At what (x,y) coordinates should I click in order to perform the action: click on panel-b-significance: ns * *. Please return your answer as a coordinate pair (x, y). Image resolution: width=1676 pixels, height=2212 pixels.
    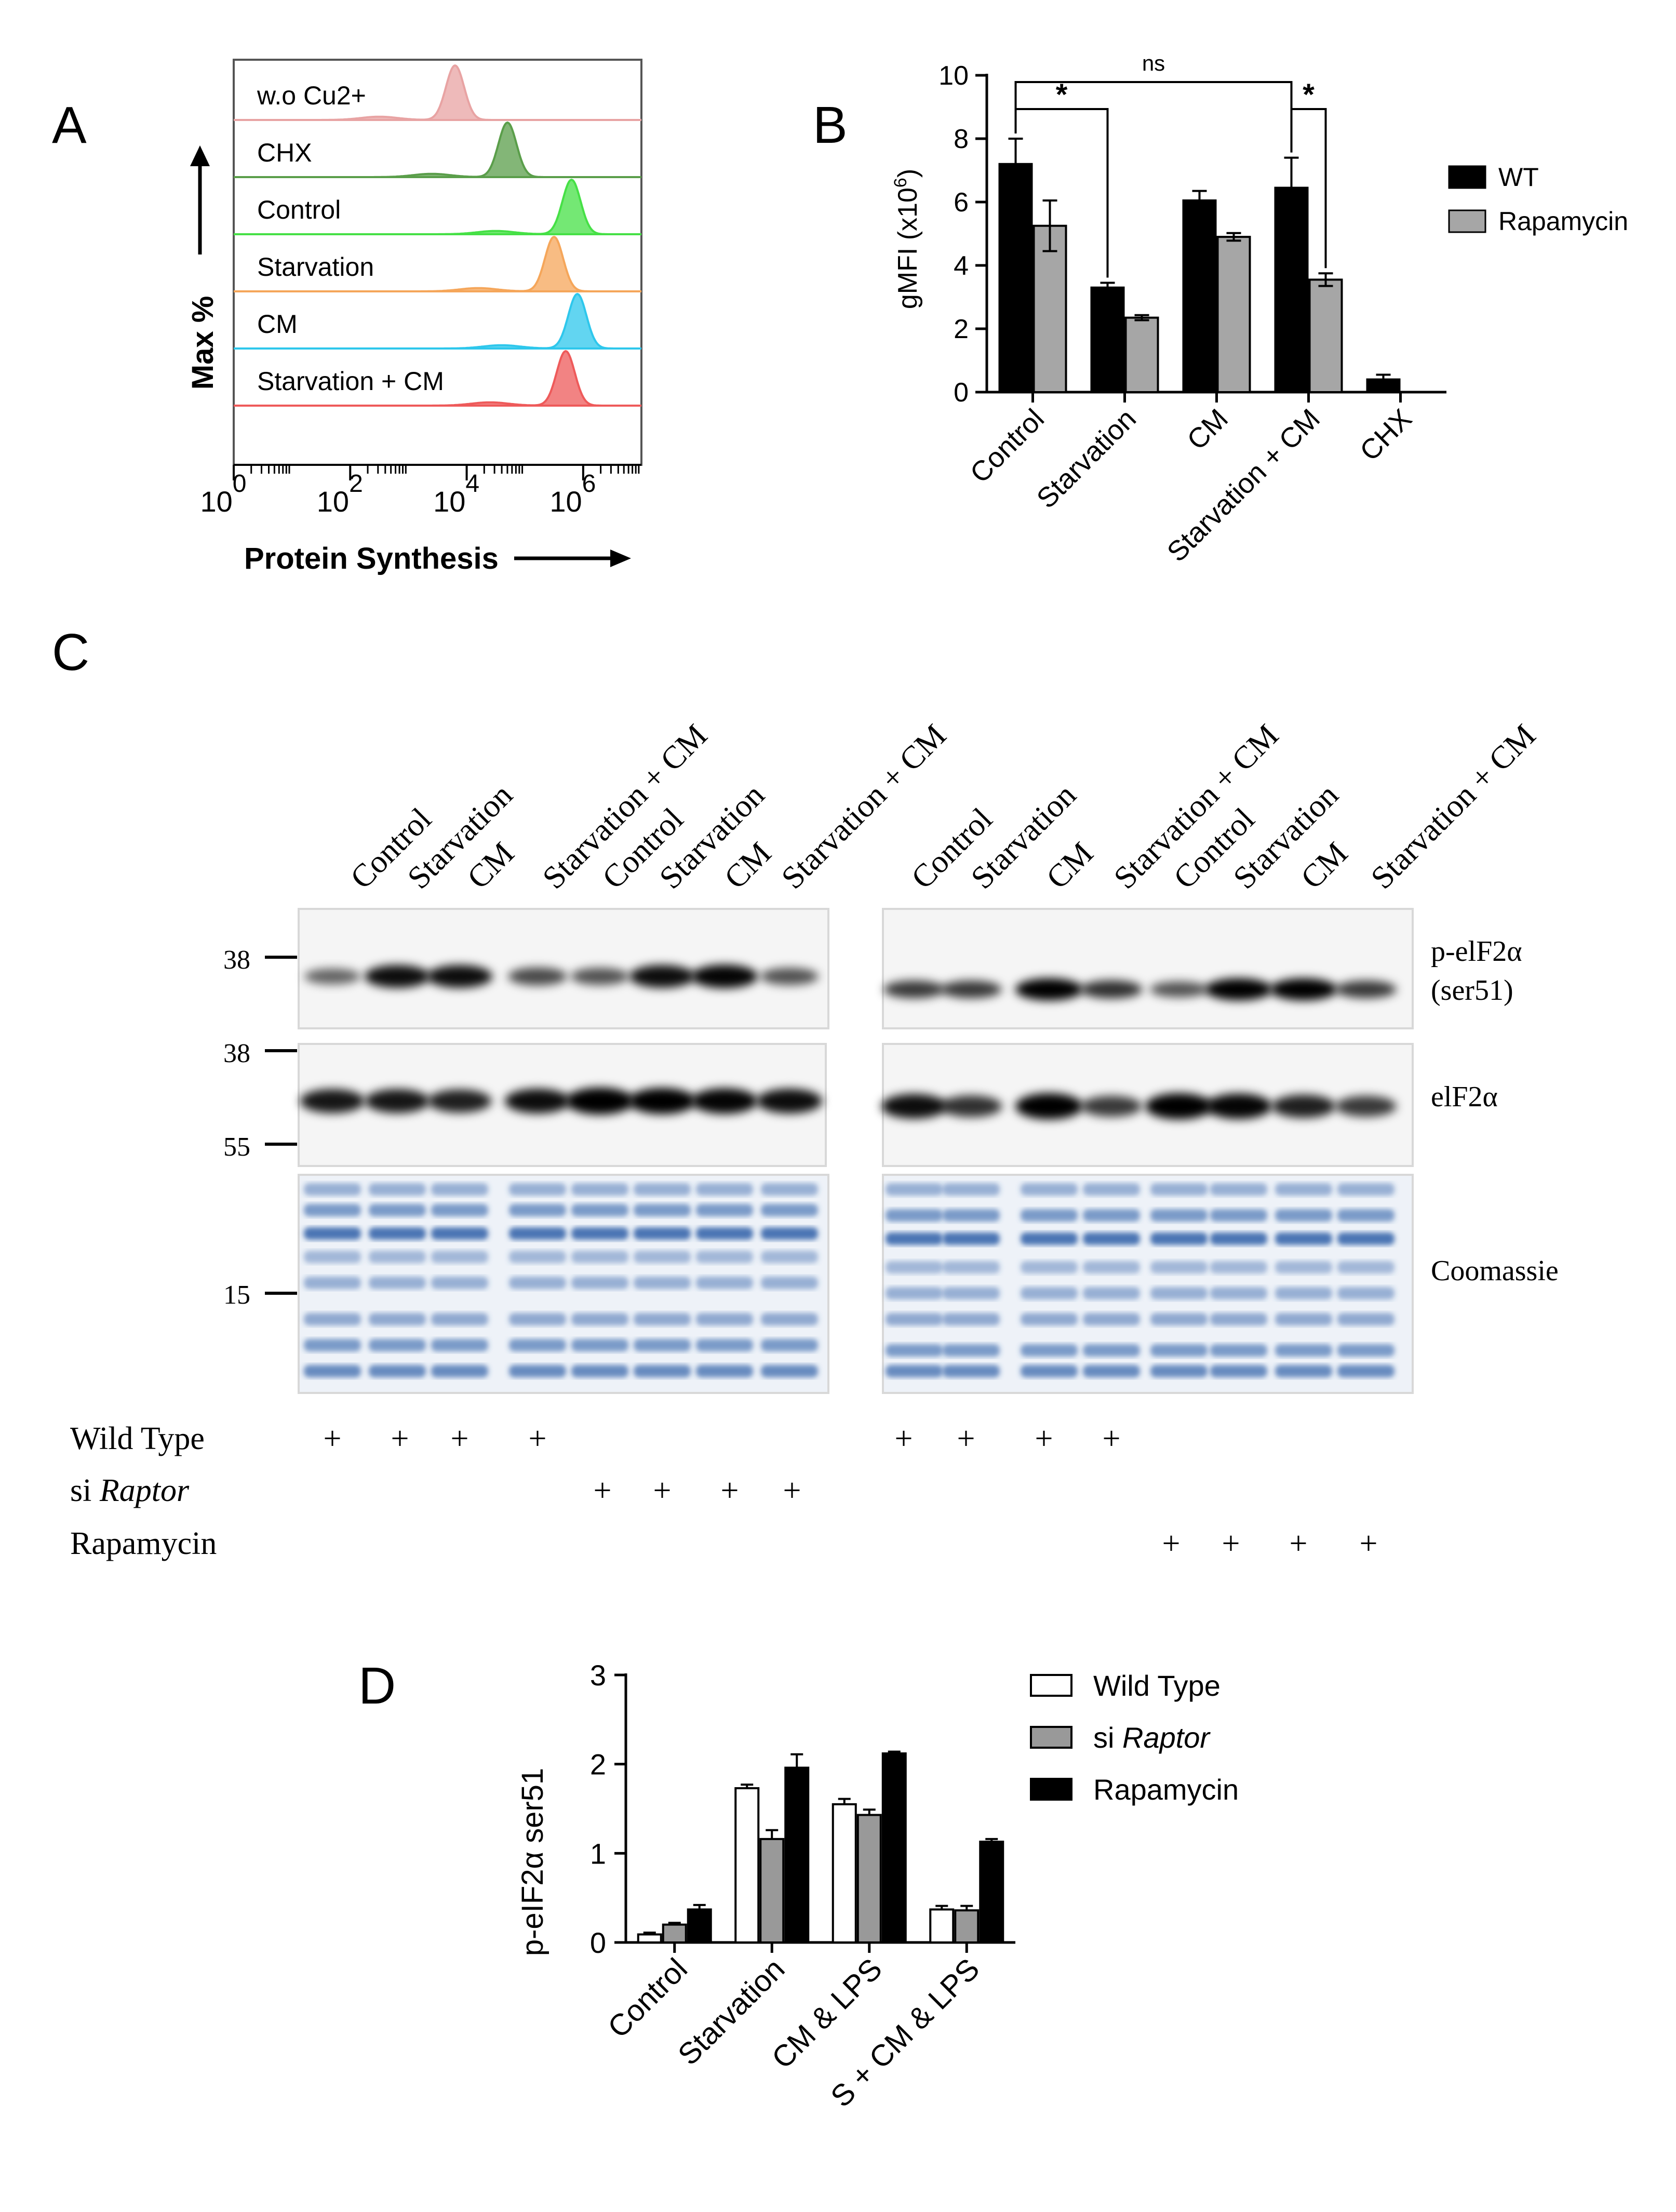
    Looking at the image, I should click on (1170, 164).